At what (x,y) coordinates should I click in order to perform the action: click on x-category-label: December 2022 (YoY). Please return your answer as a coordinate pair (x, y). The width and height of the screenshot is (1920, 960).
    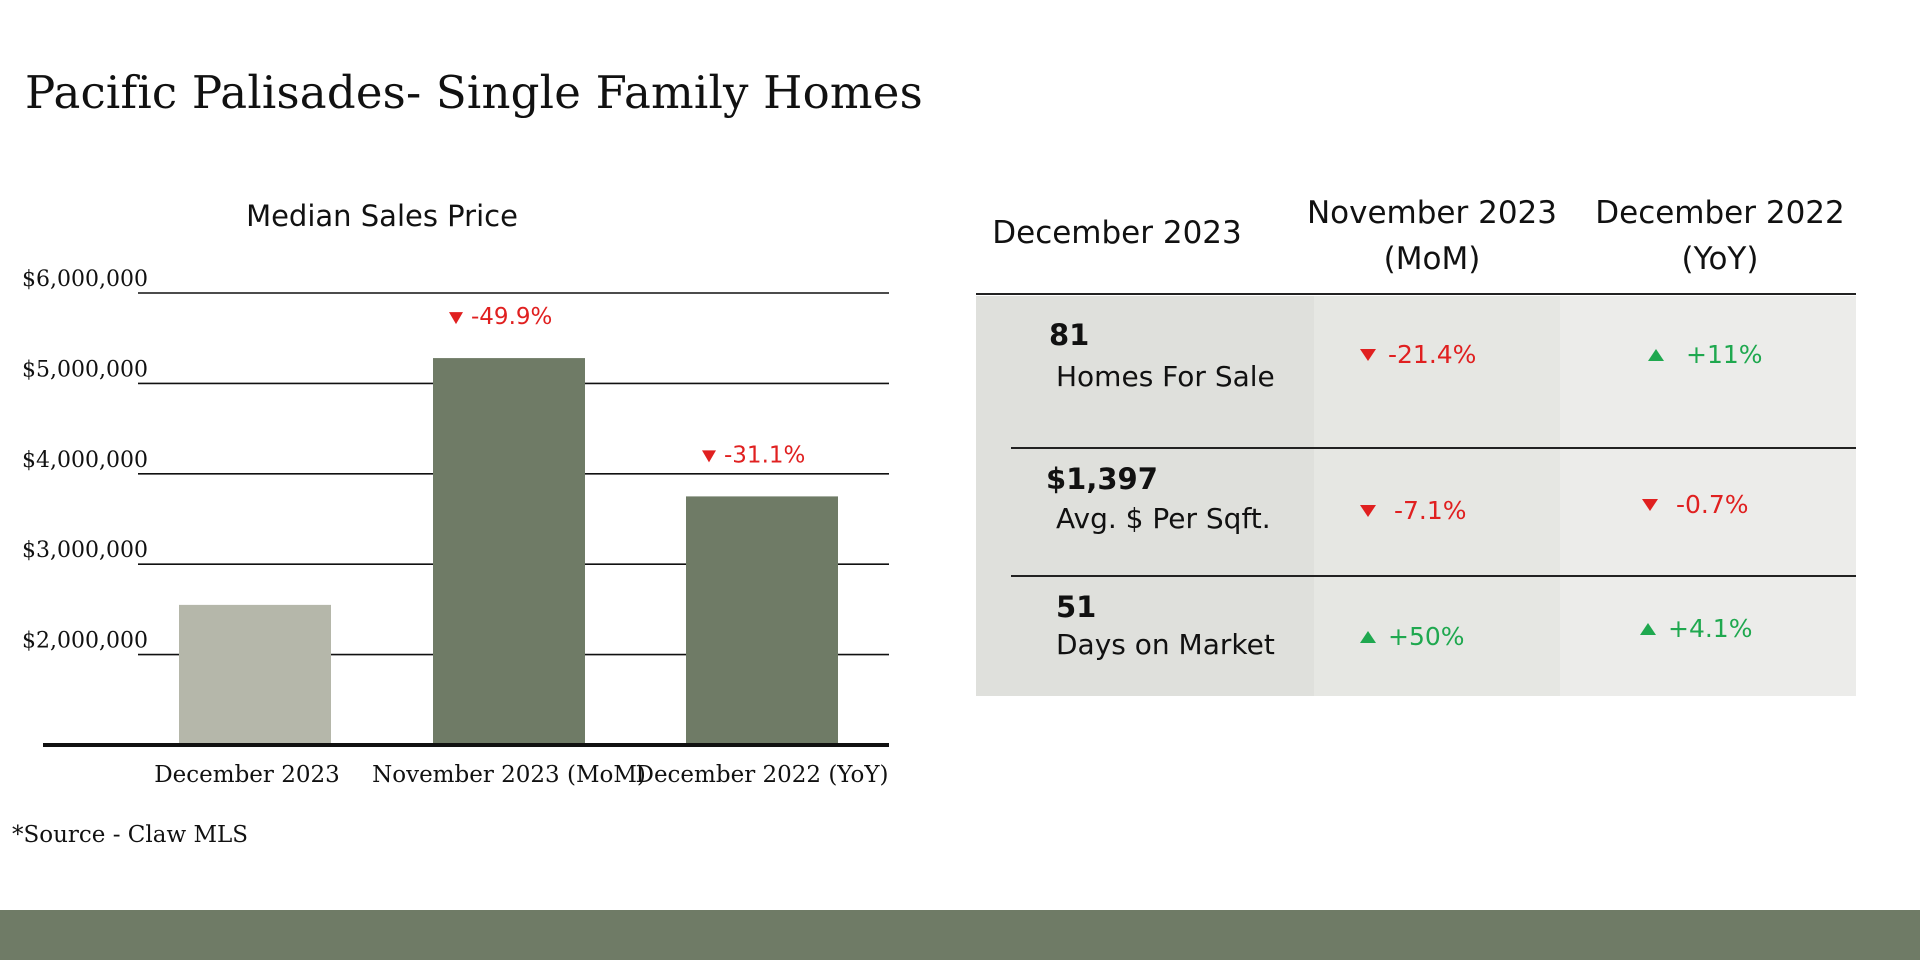
    Looking at the image, I should click on (762, 775).